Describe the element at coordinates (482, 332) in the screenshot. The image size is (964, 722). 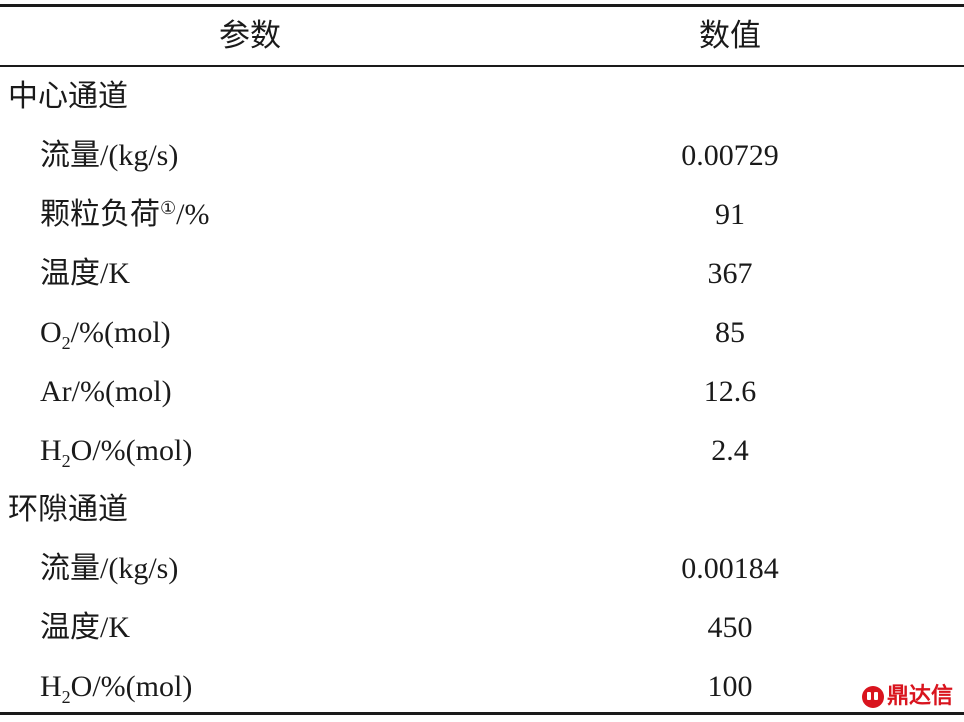
I see `table-row: O2/%(mol) 85` at that location.